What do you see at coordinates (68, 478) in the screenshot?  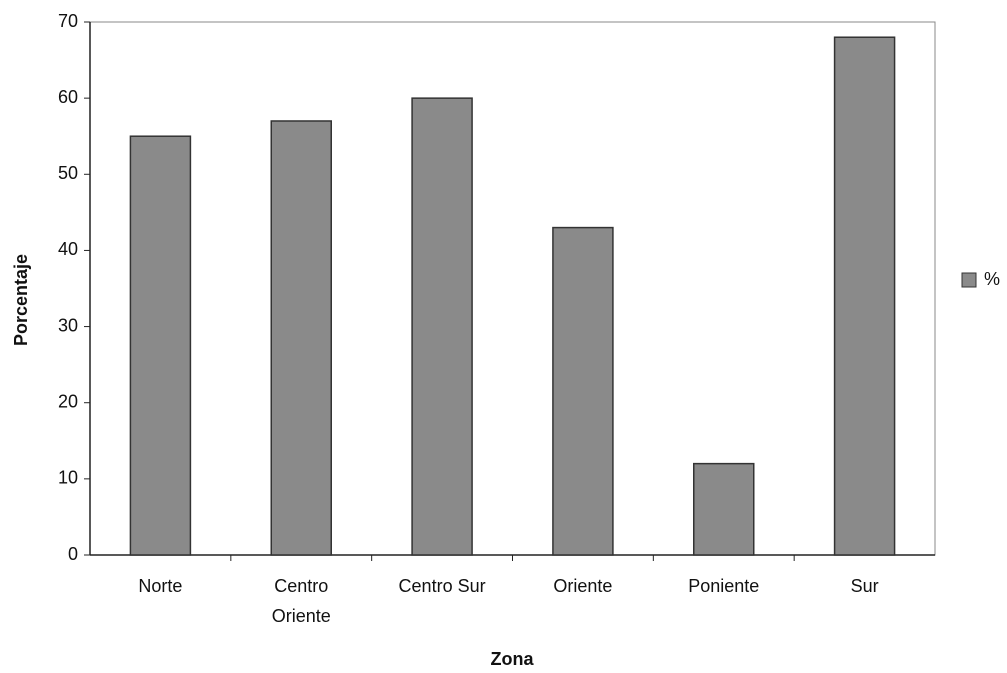 I see `y-tick-label: 10` at bounding box center [68, 478].